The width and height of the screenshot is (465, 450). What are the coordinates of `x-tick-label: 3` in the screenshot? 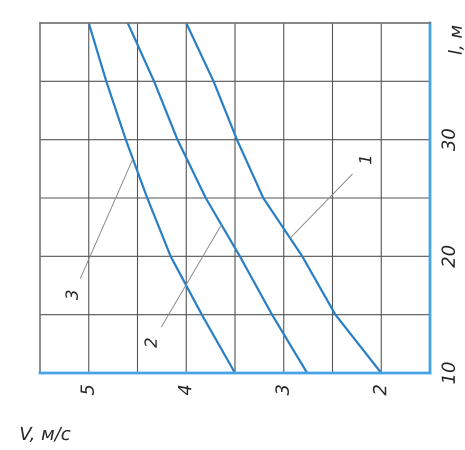 It's located at (282, 390).